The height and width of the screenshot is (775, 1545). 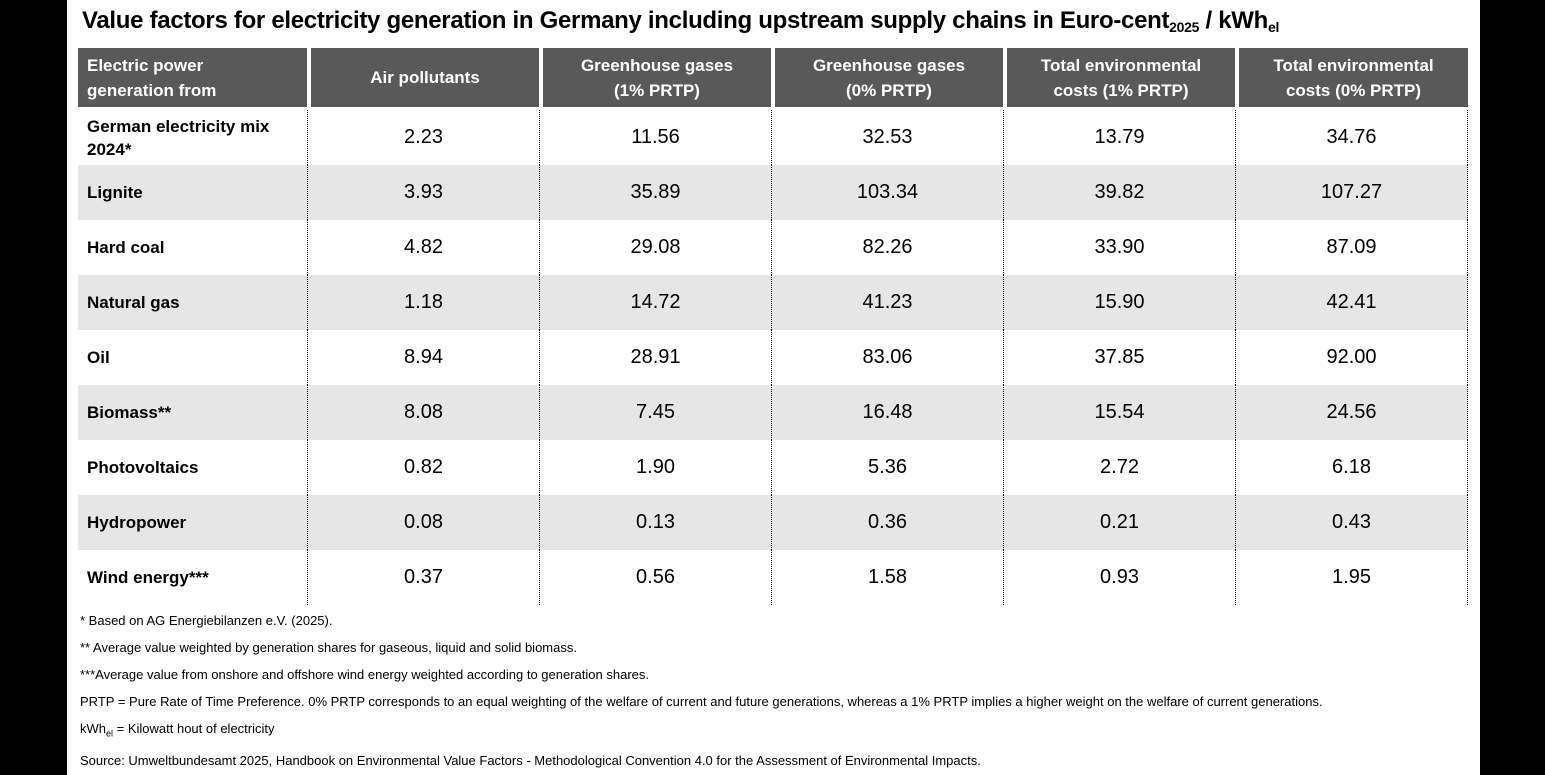 What do you see at coordinates (192, 577) in the screenshot?
I see `row-label: Wind energy***` at bounding box center [192, 577].